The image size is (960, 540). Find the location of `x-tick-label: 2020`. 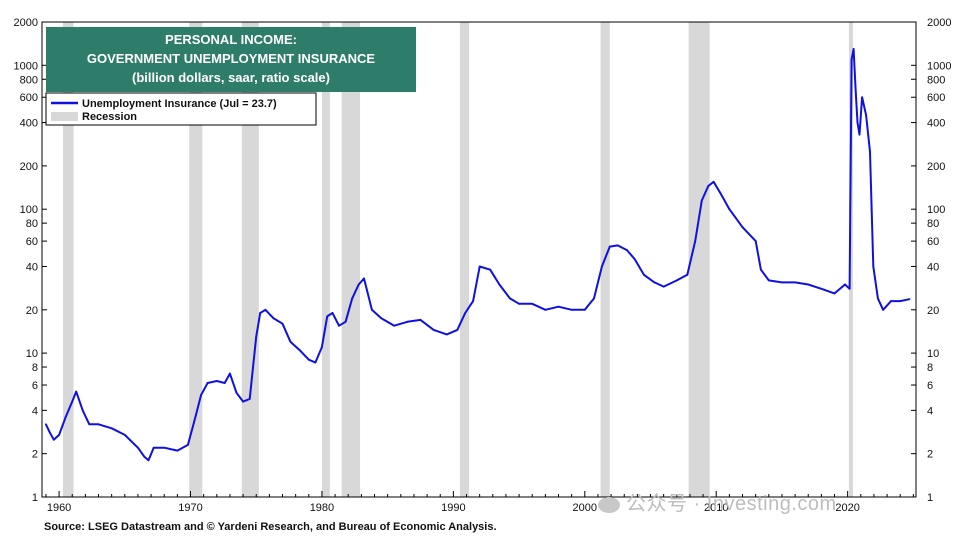

x-tick-label: 2020 is located at coordinates (847, 508).